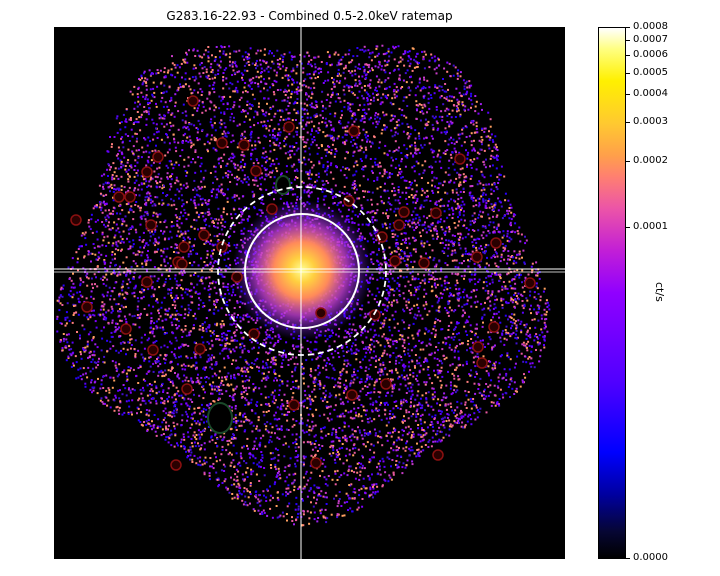 The image size is (720, 576). I want to click on colorbar-tick-label: 0.0000, so click(650, 557).